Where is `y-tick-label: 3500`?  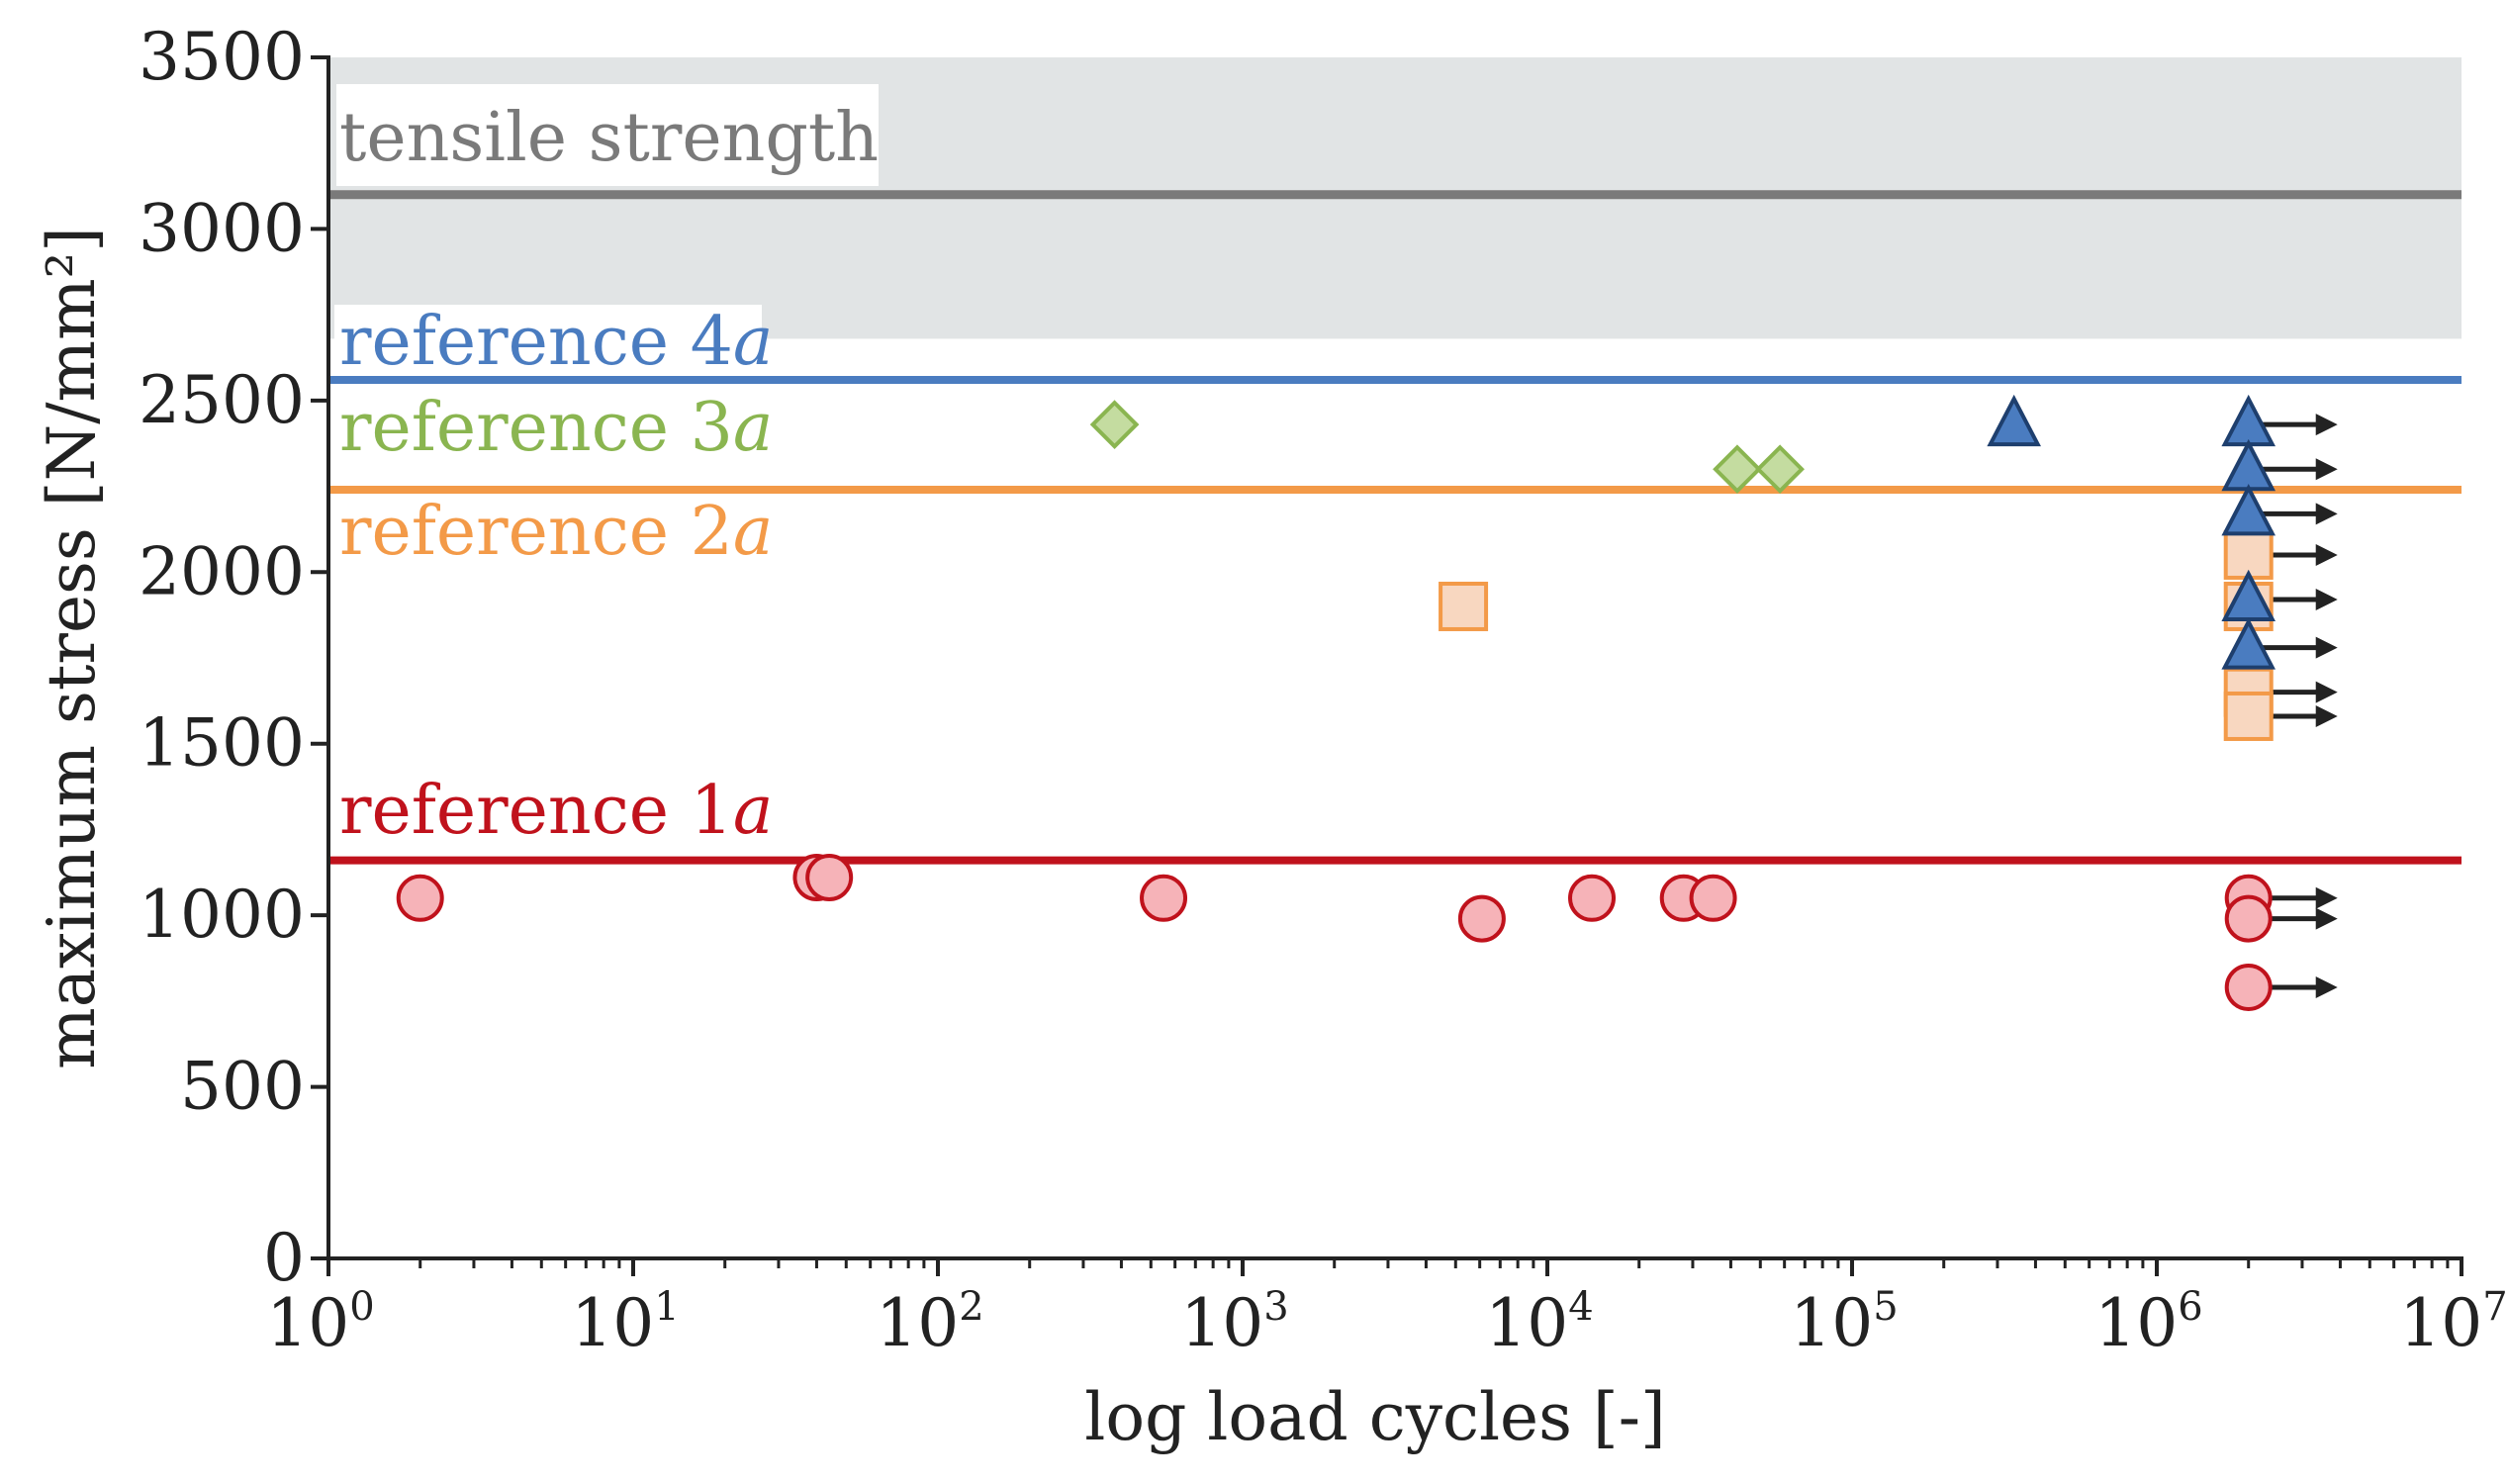 y-tick-label: 3500 is located at coordinates (222, 57).